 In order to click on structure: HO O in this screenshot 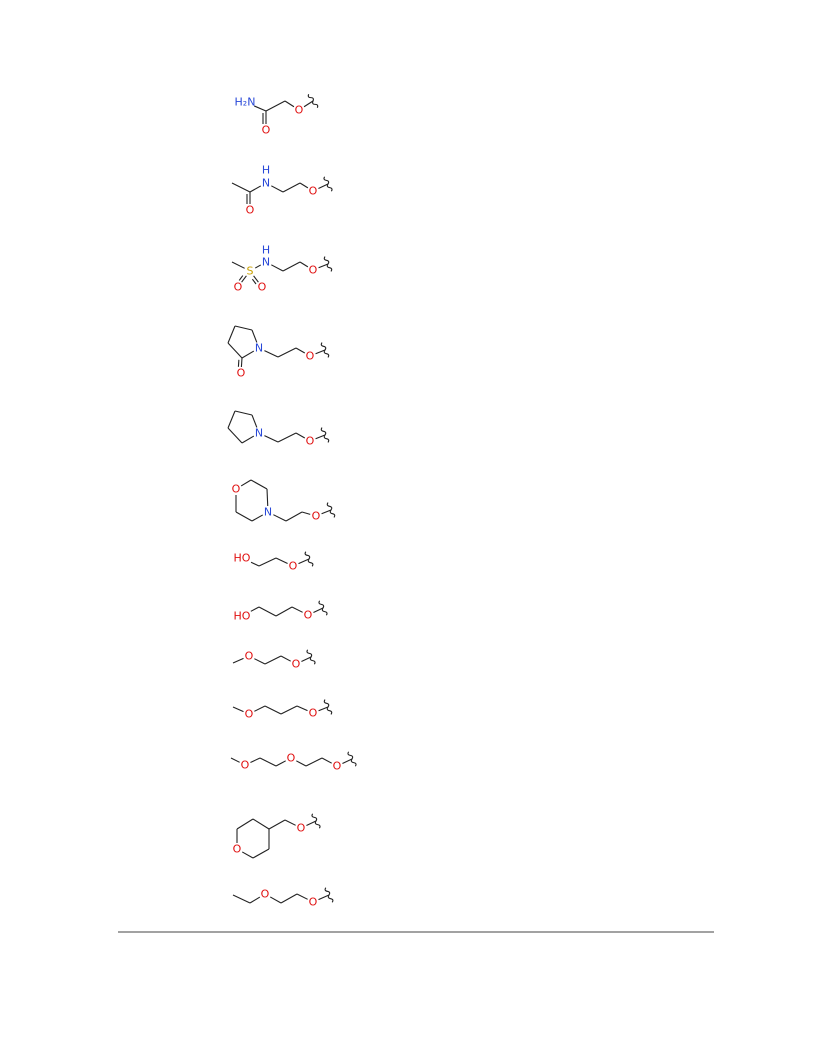, I will do `click(273, 562)`.